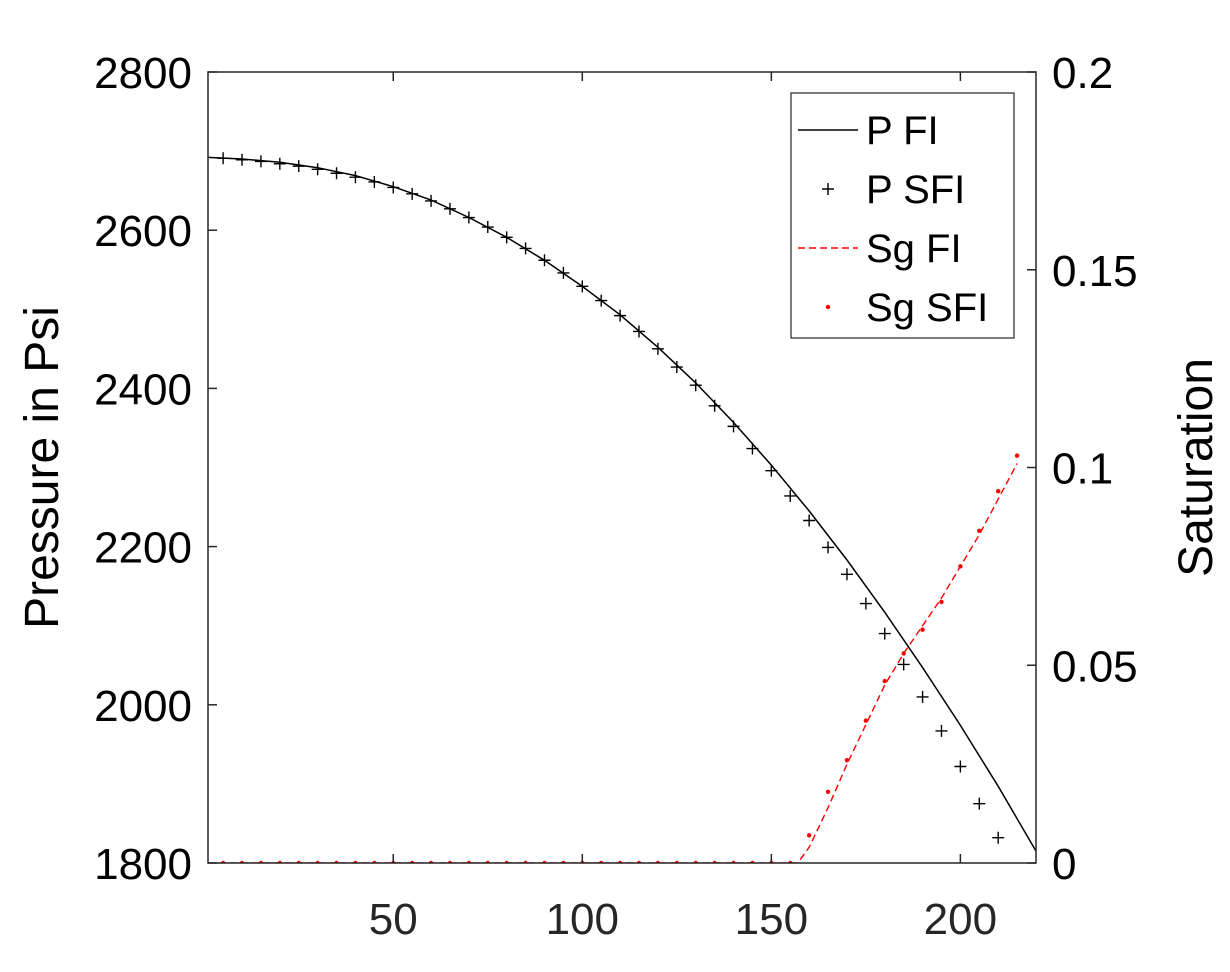 The image size is (1230, 972). Describe the element at coordinates (1082, 73) in the screenshot. I see `right-y-tick-label: 0.2` at that location.